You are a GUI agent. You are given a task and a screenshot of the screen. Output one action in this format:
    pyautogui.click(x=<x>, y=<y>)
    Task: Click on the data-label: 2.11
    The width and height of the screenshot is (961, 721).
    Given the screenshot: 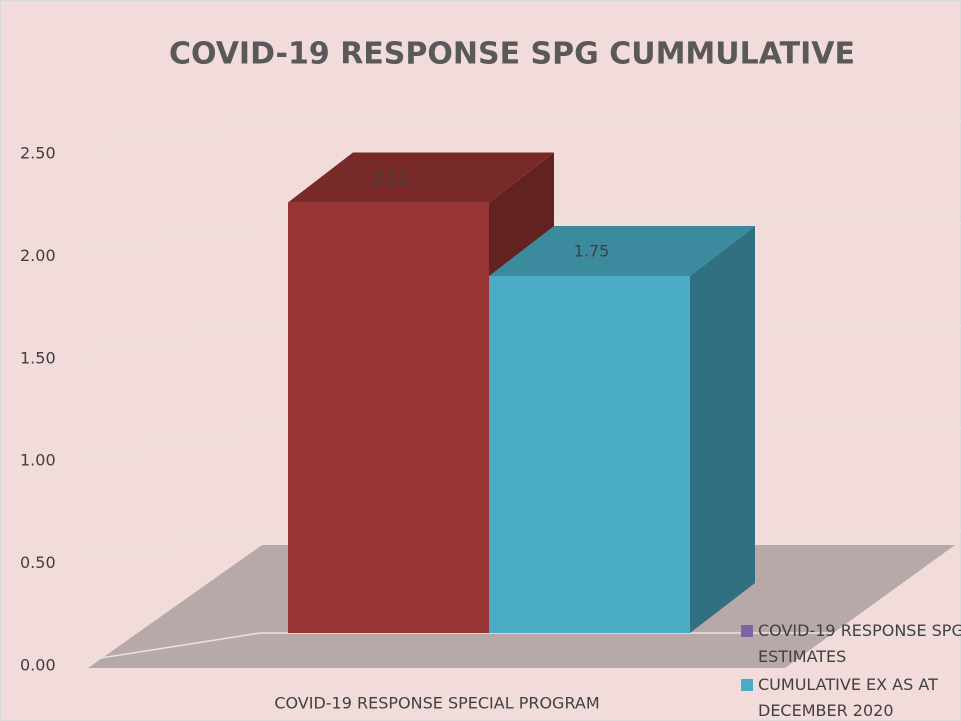 What is the action you would take?
    pyautogui.click(x=391, y=177)
    